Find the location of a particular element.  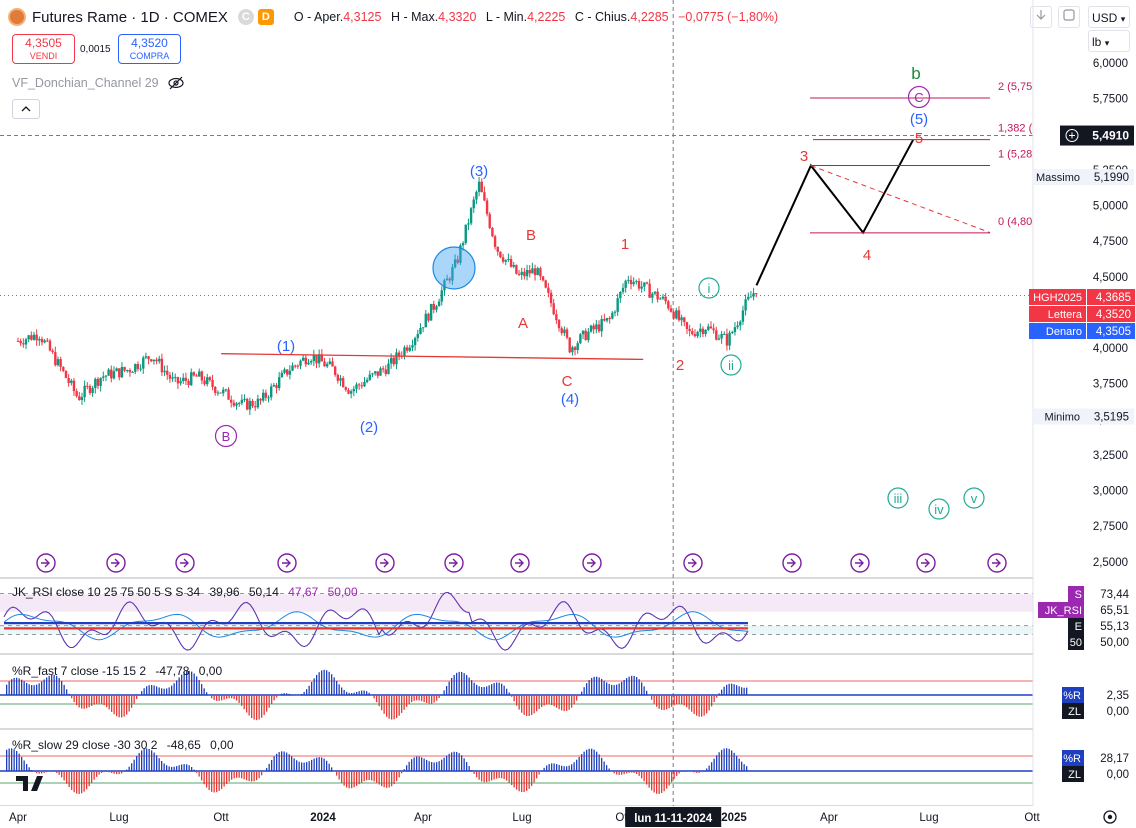

time-axis-label: Apr is located at coordinates (829, 818).